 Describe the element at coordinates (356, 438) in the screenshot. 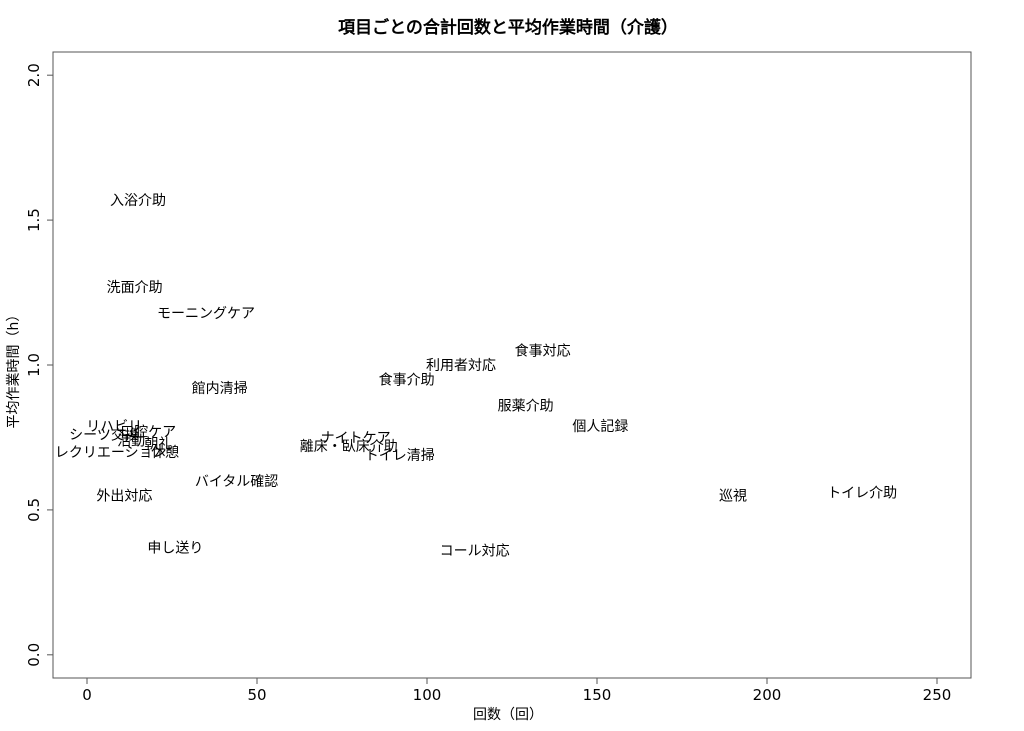

I see `point-label: ナイトケア` at that location.